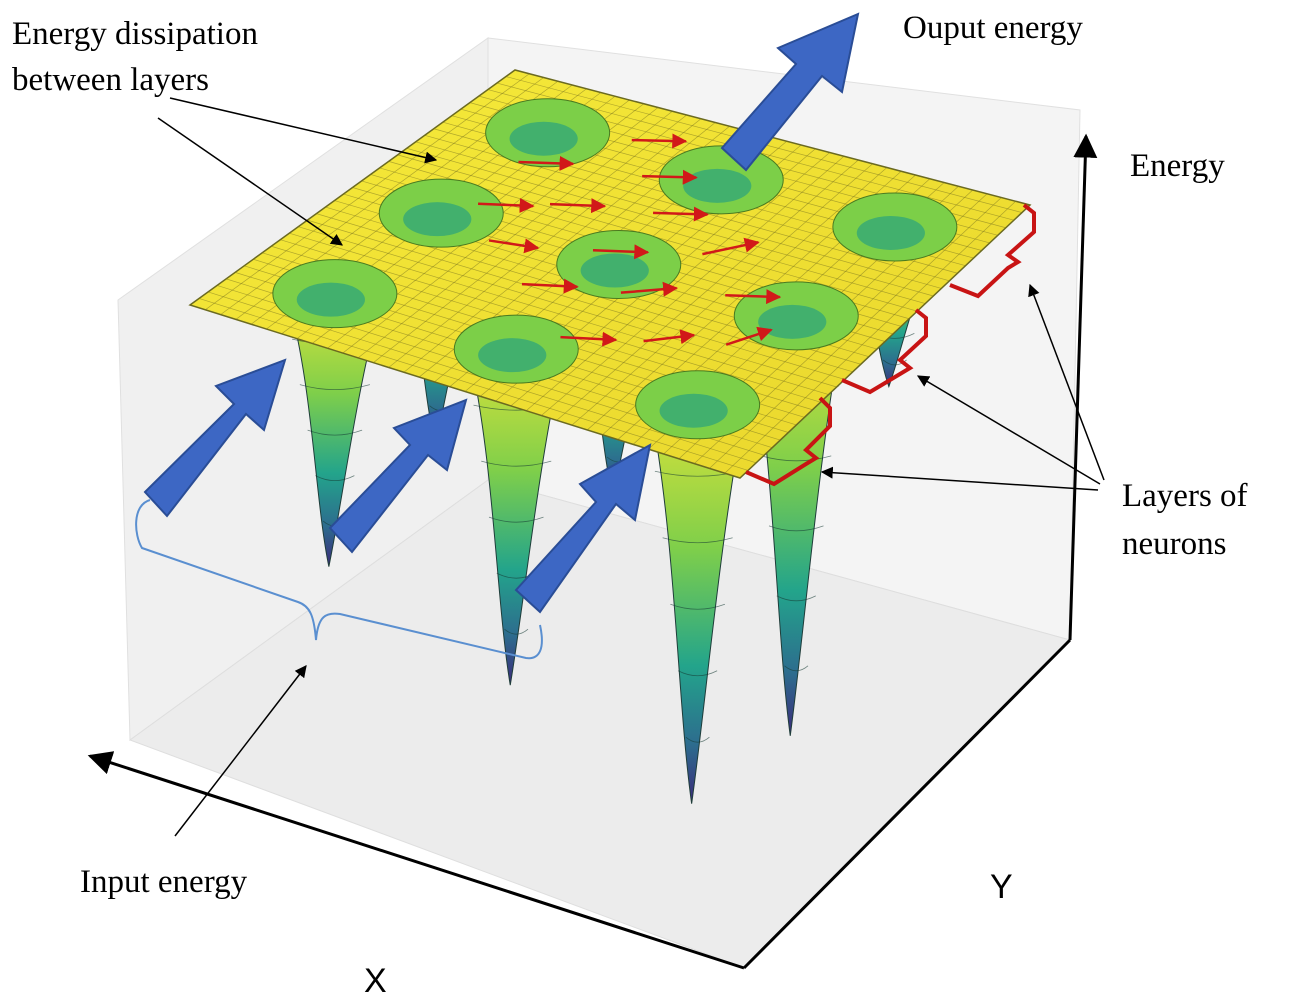 This screenshot has width=1289, height=998. Describe the element at coordinates (339, 579) in the screenshot. I see `input-energy-brace` at that location.